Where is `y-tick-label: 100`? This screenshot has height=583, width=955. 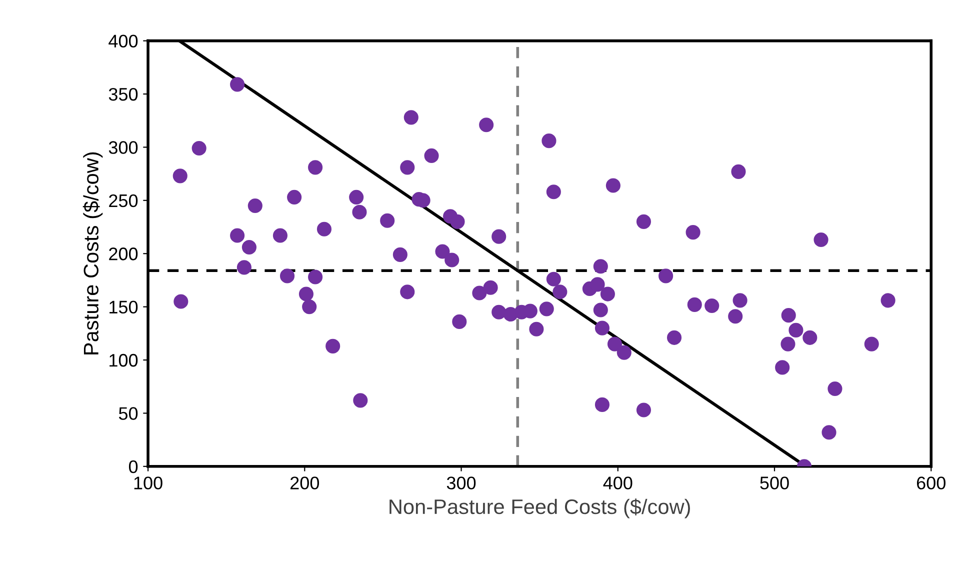 y-tick-label: 100 is located at coordinates (124, 360).